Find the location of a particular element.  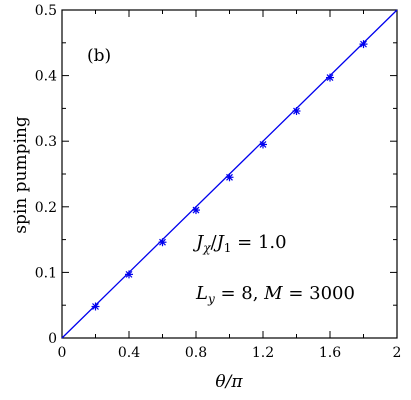

x-tick-label: 0.8 is located at coordinates (196, 353).